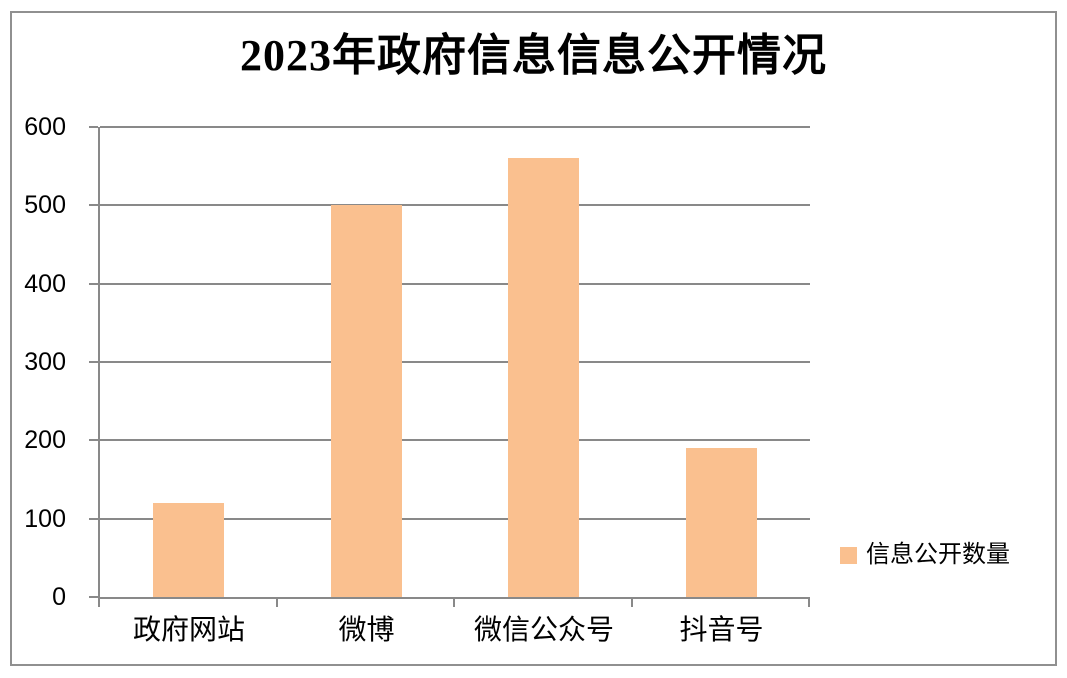  What do you see at coordinates (45, 283) in the screenshot?
I see `y-axis-tick-label: 400` at bounding box center [45, 283].